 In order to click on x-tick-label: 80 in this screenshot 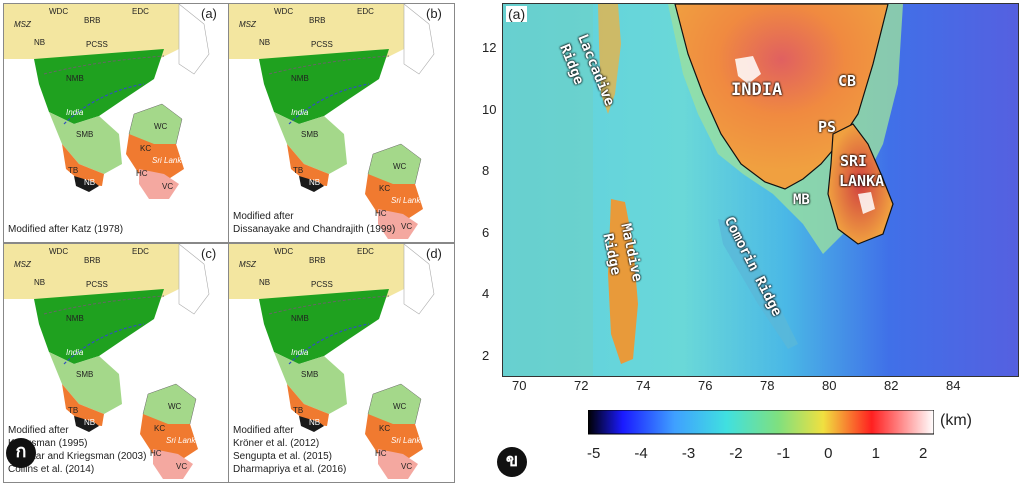, I will do `click(829, 385)`.